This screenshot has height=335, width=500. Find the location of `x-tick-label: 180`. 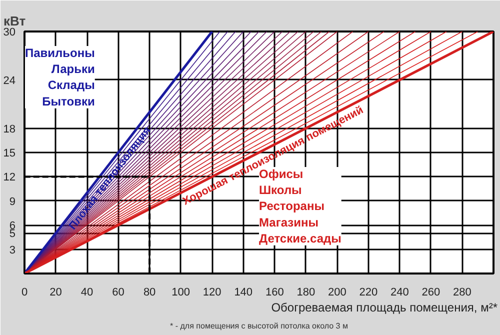

x-tick-label: 180 is located at coordinates (306, 292).